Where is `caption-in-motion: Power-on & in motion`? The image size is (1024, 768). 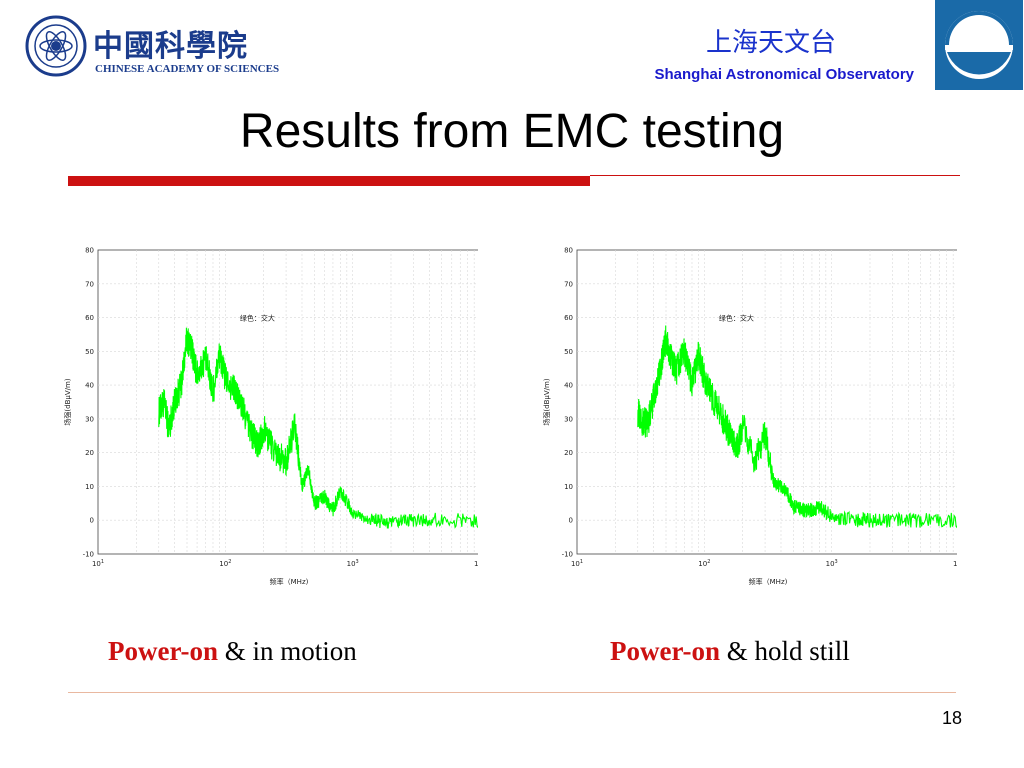
caption-in-motion: Power-on & in motion is located at coordinates (232, 651).